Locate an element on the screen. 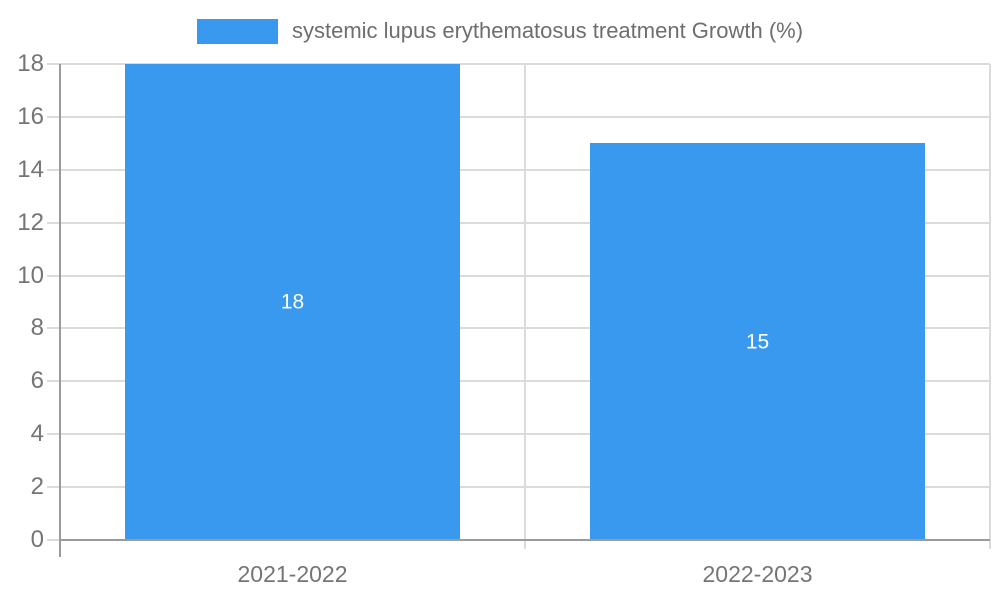 The image size is (1000, 600). x-tick-label: 2021-2022 is located at coordinates (292, 574).